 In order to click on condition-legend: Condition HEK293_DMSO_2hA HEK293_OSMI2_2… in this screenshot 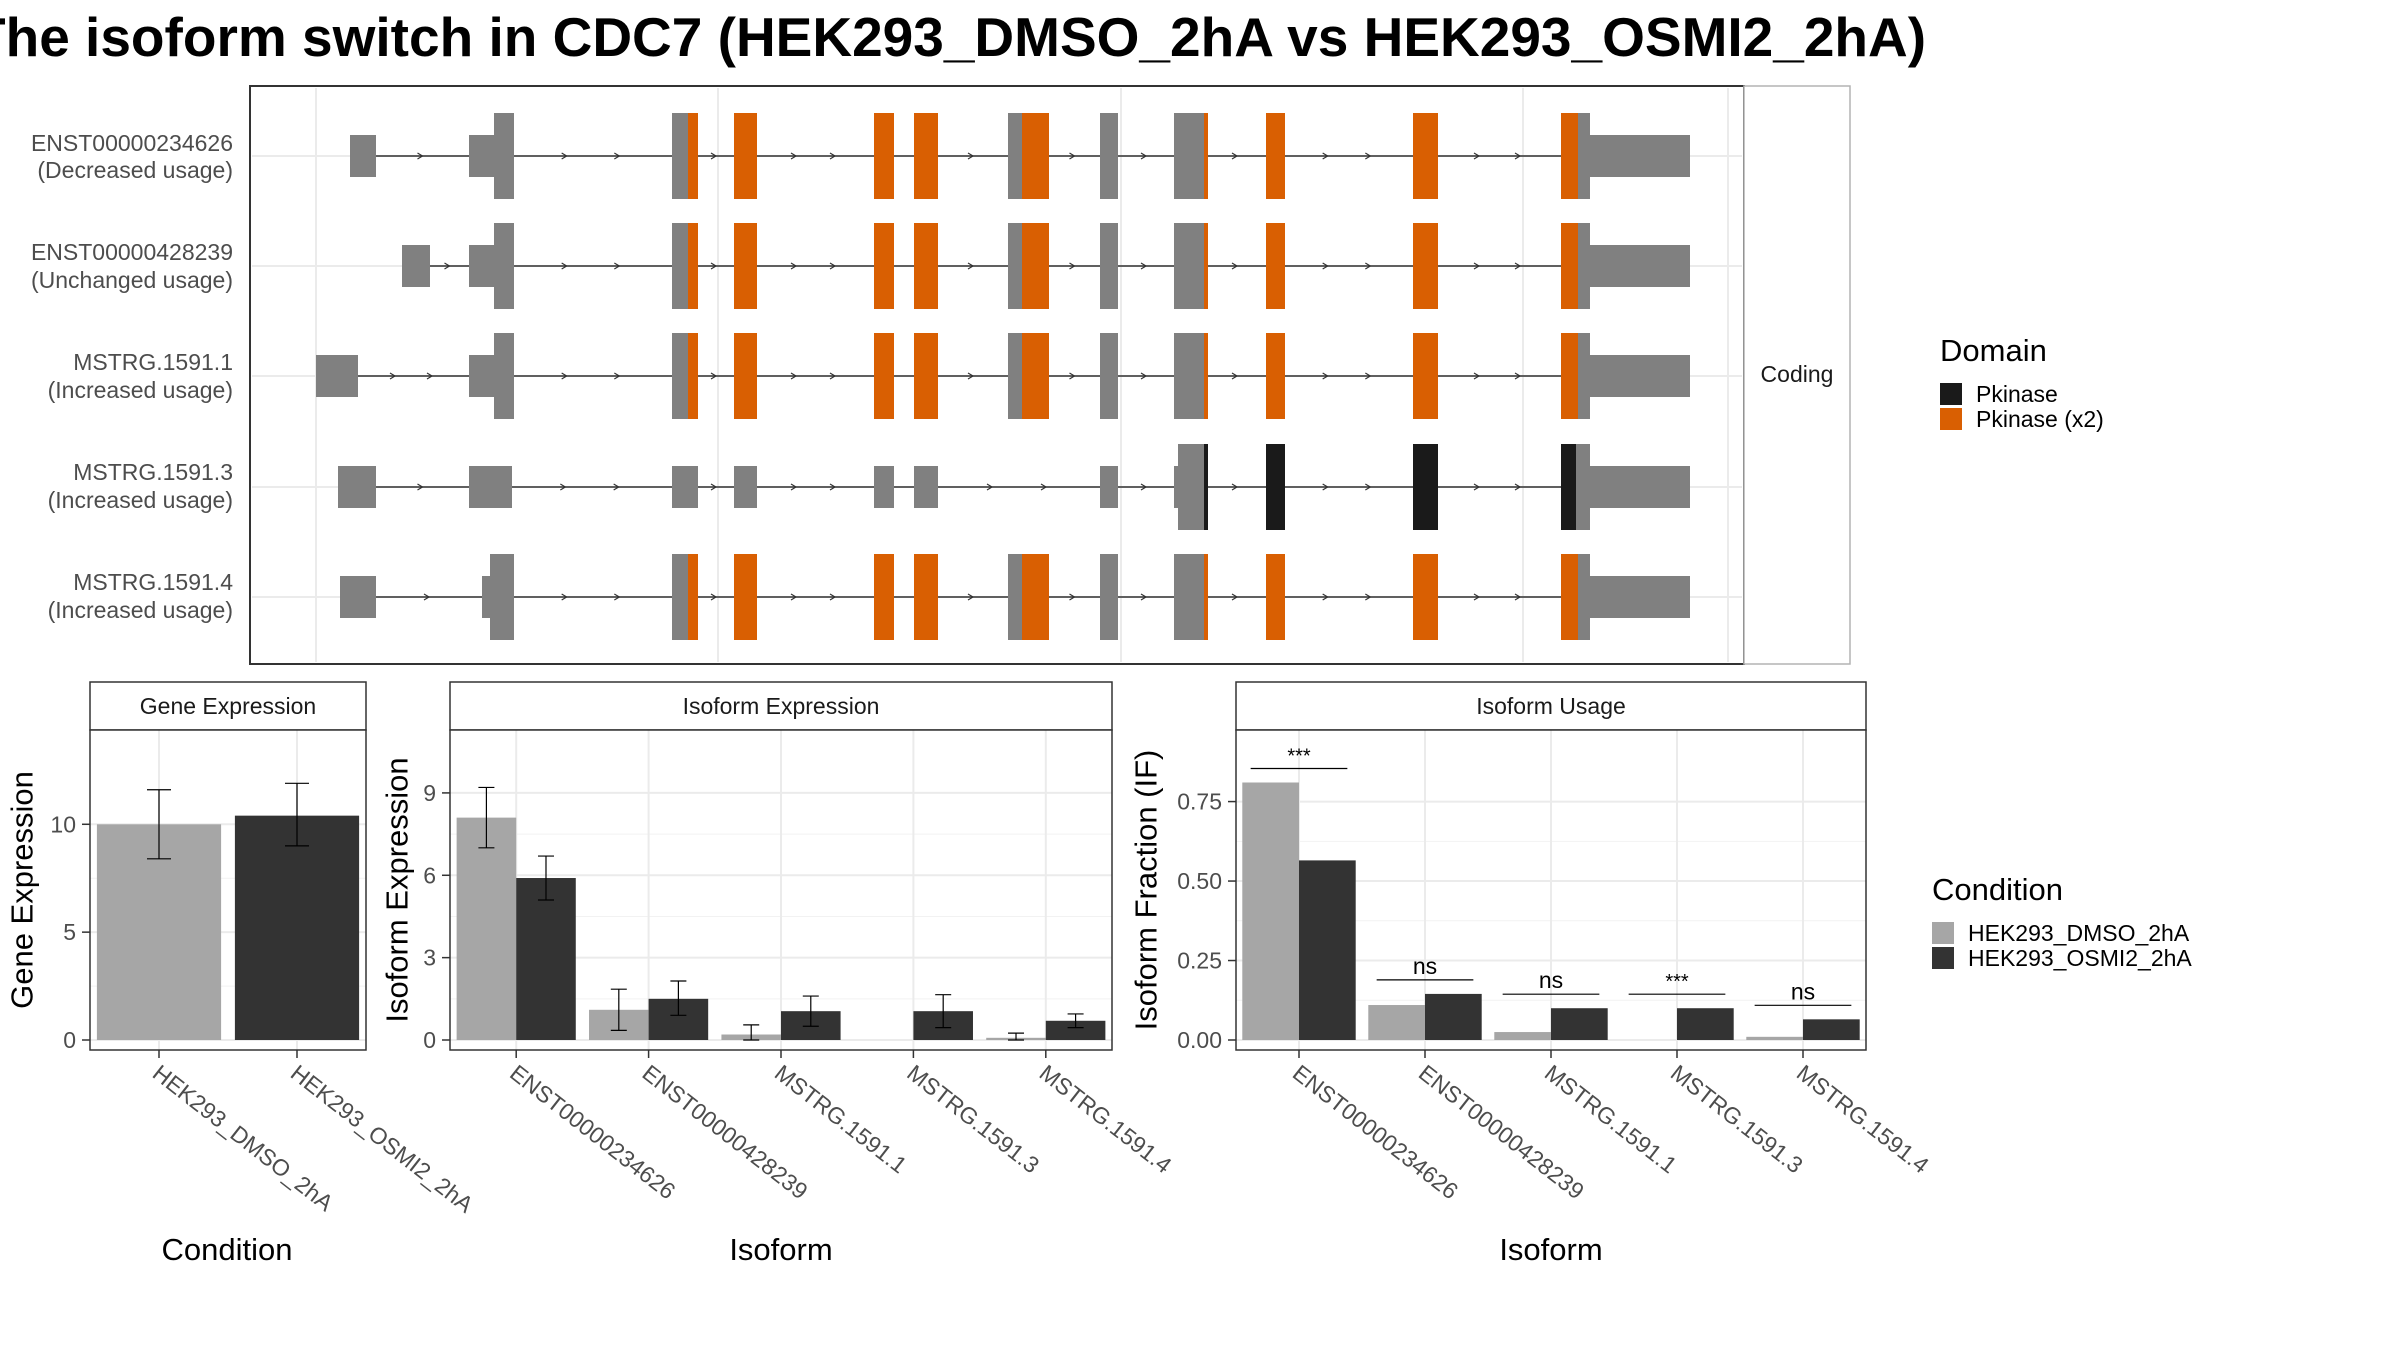, I will do `click(2062, 921)`.